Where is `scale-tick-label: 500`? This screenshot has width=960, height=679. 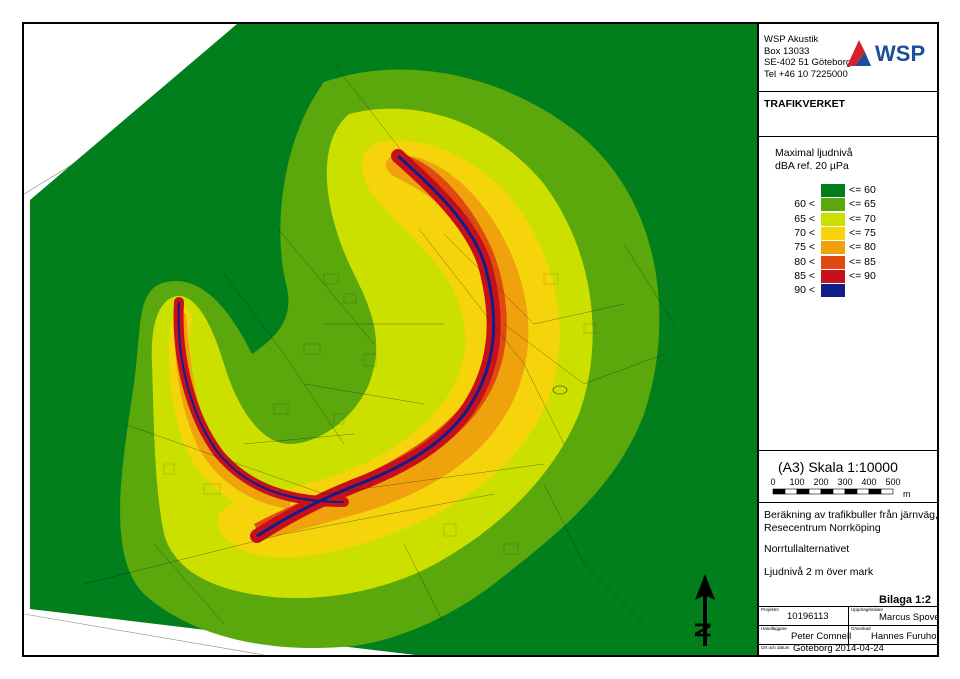 scale-tick-label: 500 is located at coordinates (892, 482).